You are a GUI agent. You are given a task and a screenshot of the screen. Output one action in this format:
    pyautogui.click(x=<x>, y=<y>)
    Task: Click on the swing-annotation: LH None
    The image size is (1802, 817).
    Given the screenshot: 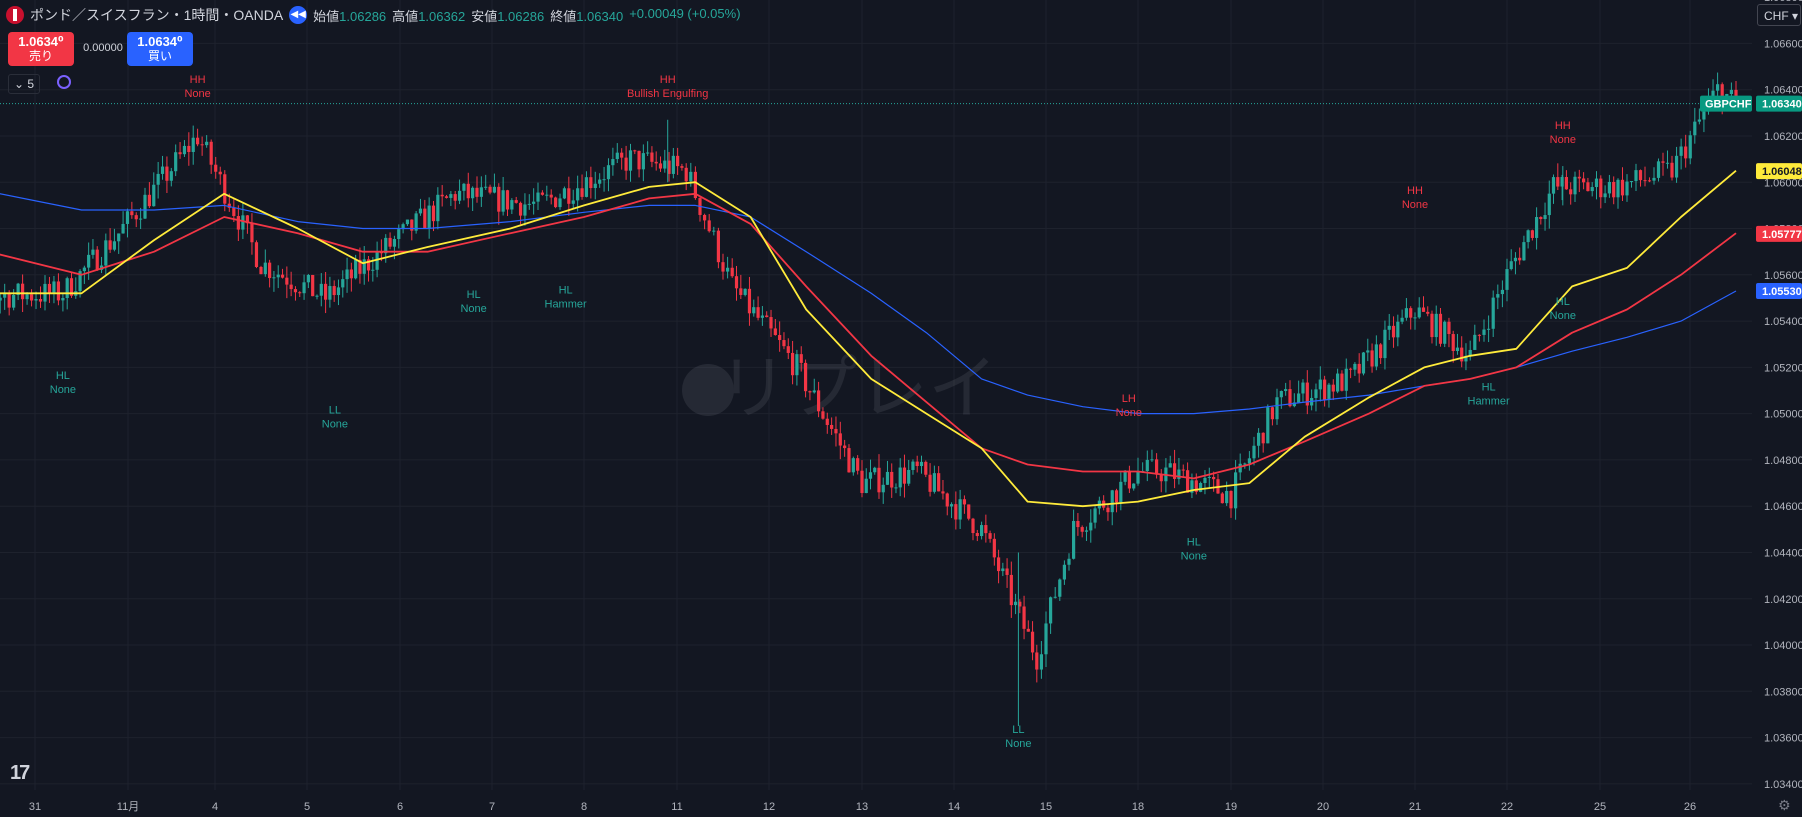 What is the action you would take?
    pyautogui.click(x=1129, y=406)
    